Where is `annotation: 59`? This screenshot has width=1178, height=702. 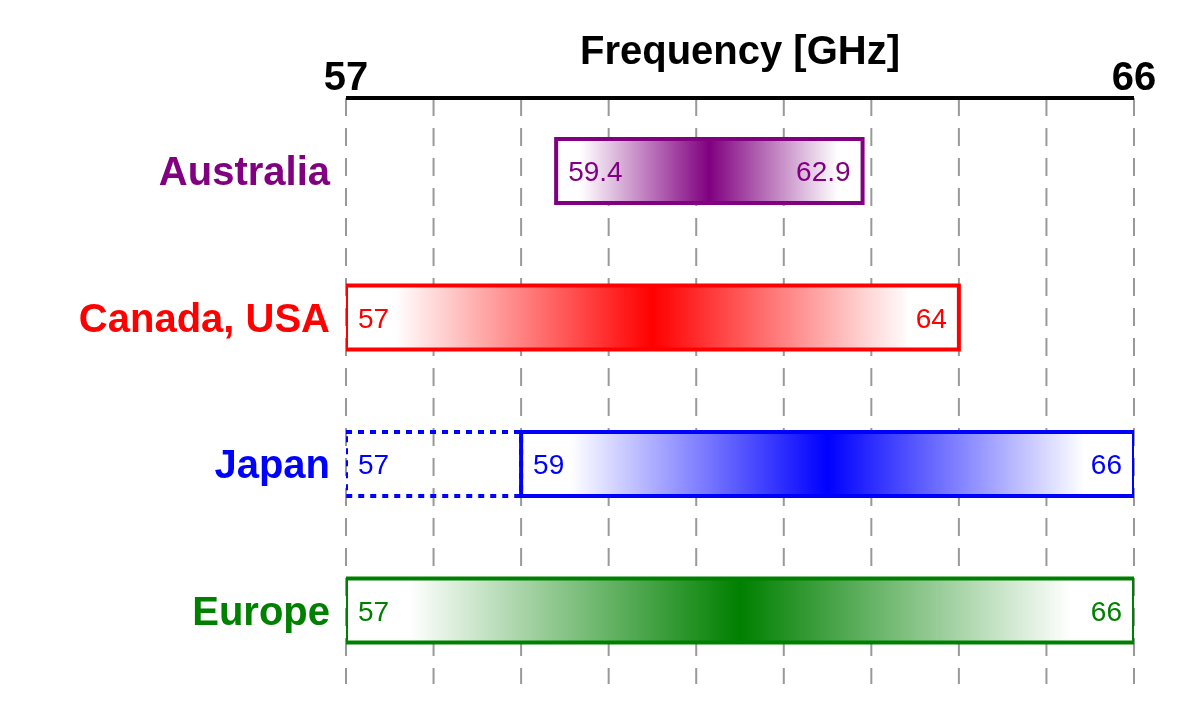
annotation: 59 is located at coordinates (549, 465).